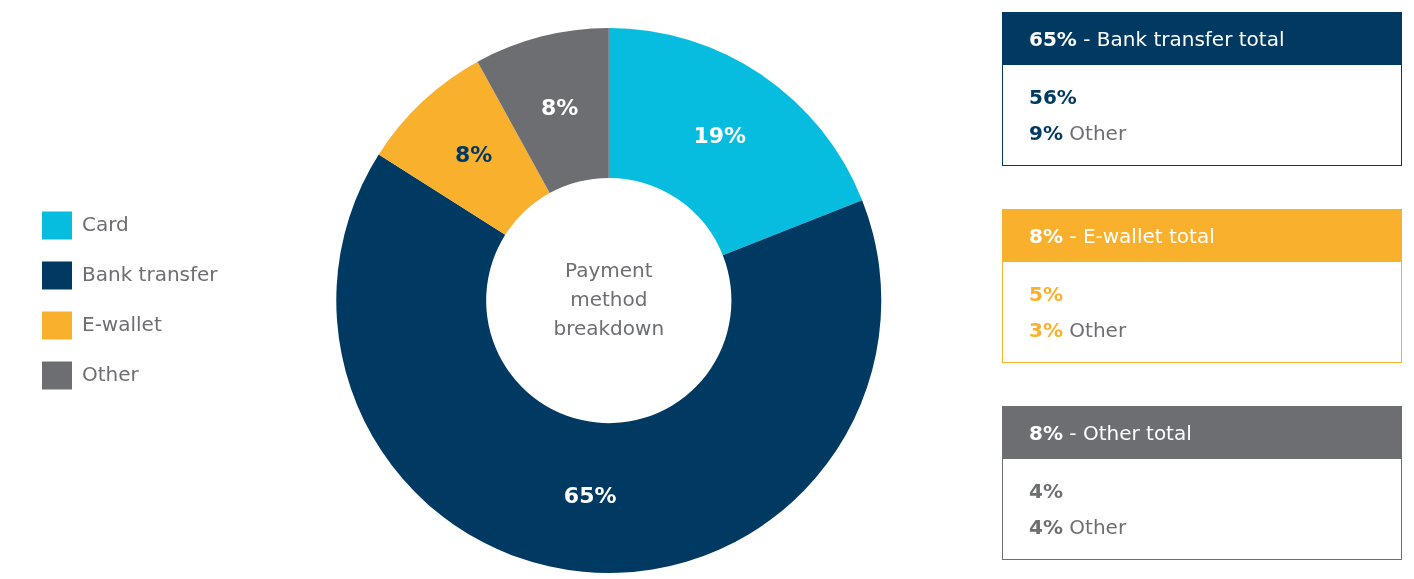  I want to click on text: 4%, so click(1046, 491).